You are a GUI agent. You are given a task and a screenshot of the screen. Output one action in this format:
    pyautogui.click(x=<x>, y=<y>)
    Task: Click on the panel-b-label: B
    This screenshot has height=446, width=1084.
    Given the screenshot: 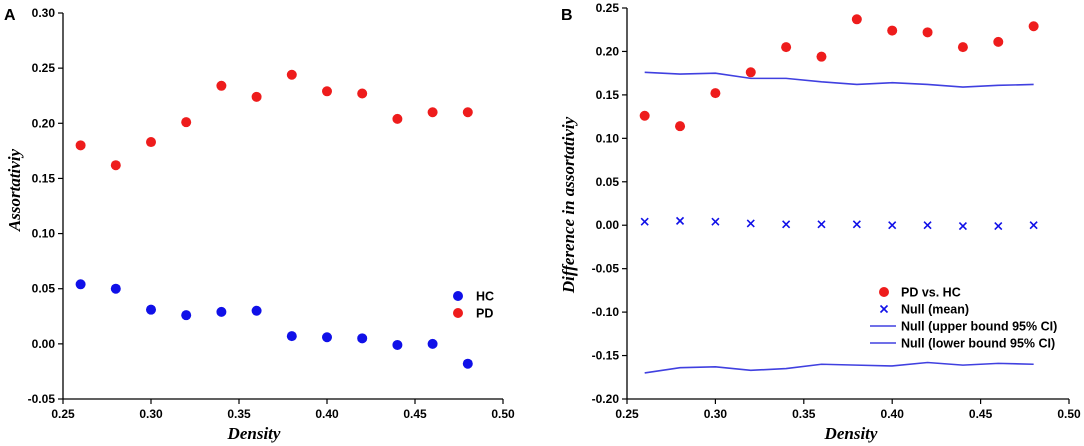 What is the action you would take?
    pyautogui.click(x=567, y=15)
    